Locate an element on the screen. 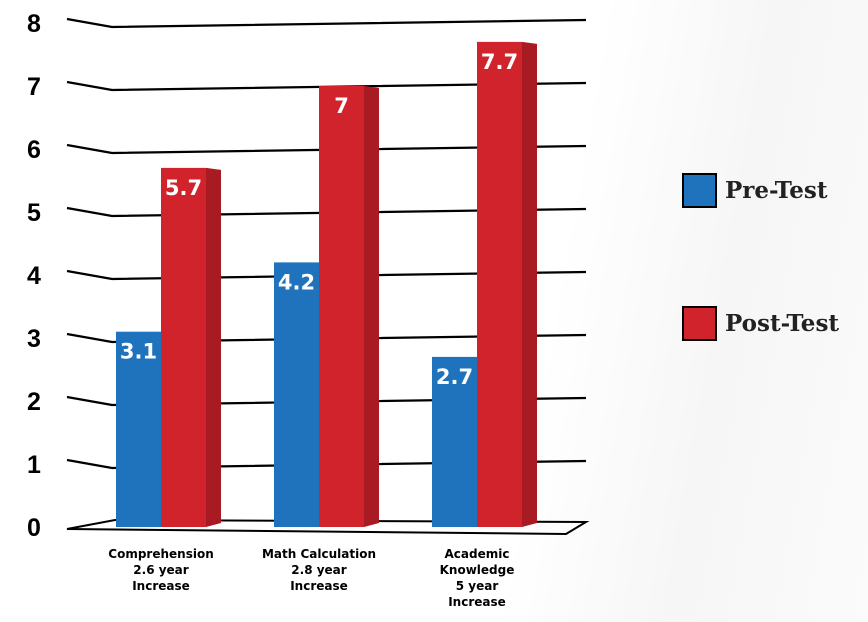 The height and width of the screenshot is (622, 868). y-tick-label: 6 is located at coordinates (34, 150).